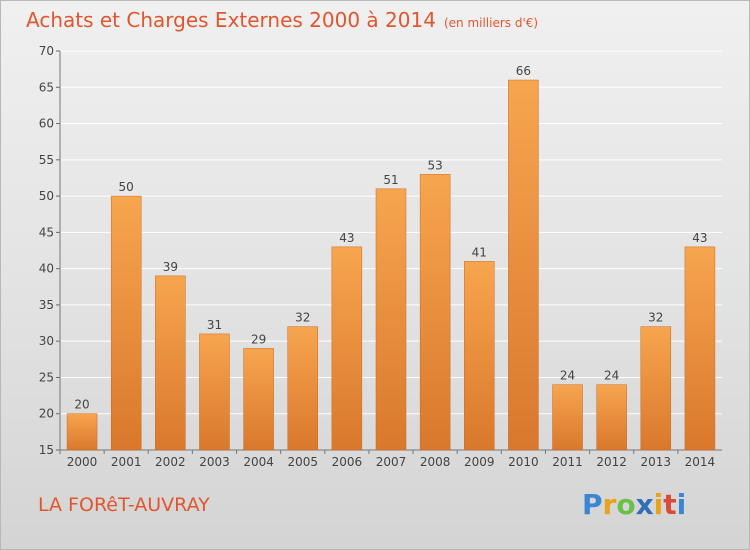 Image resolution: width=750 pixels, height=550 pixels. I want to click on x-tick-label: 2009, so click(479, 462).